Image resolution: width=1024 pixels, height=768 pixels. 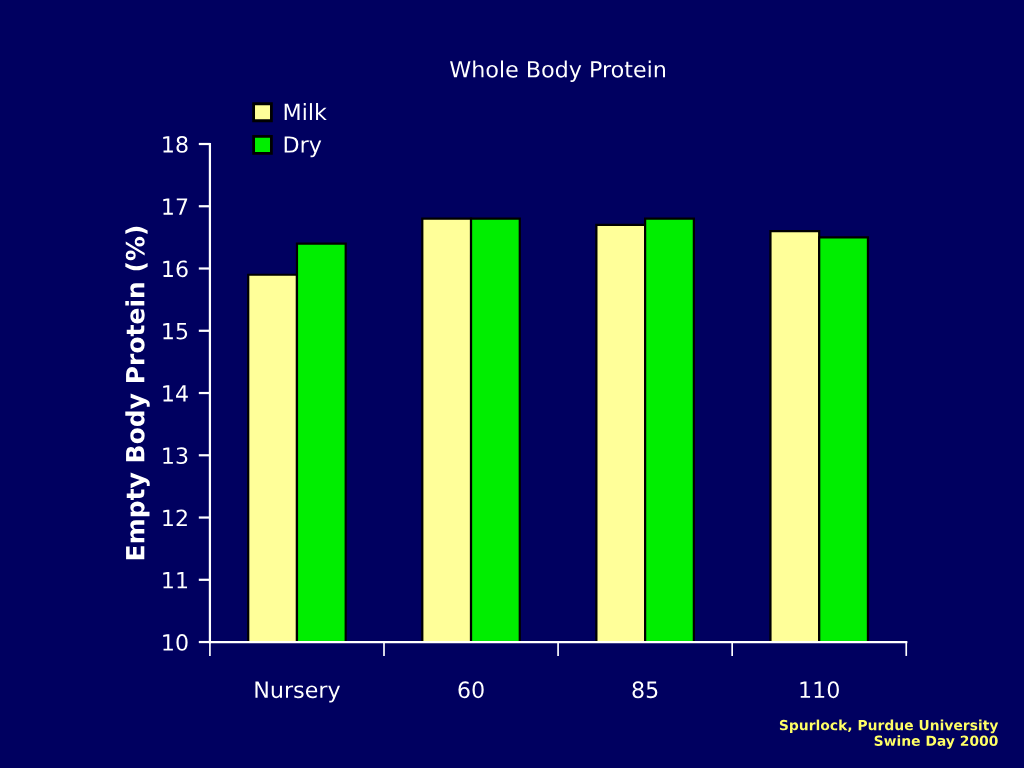 I want to click on y-axis-title: Empty Body Protein (%), so click(x=137, y=393).